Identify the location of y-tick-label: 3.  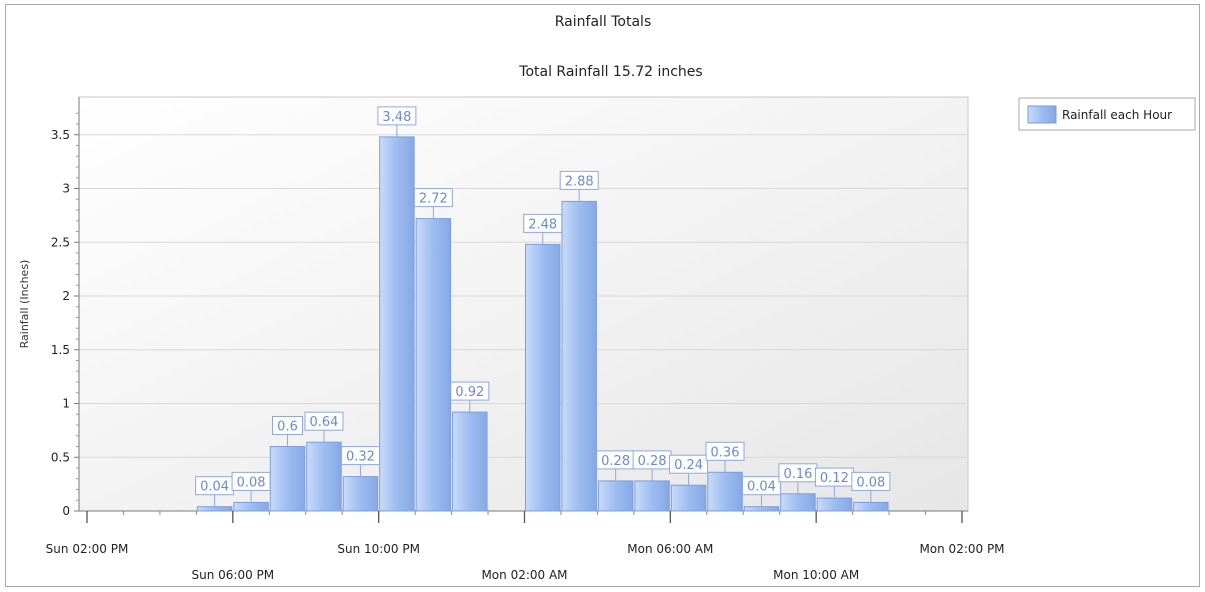
(66, 189).